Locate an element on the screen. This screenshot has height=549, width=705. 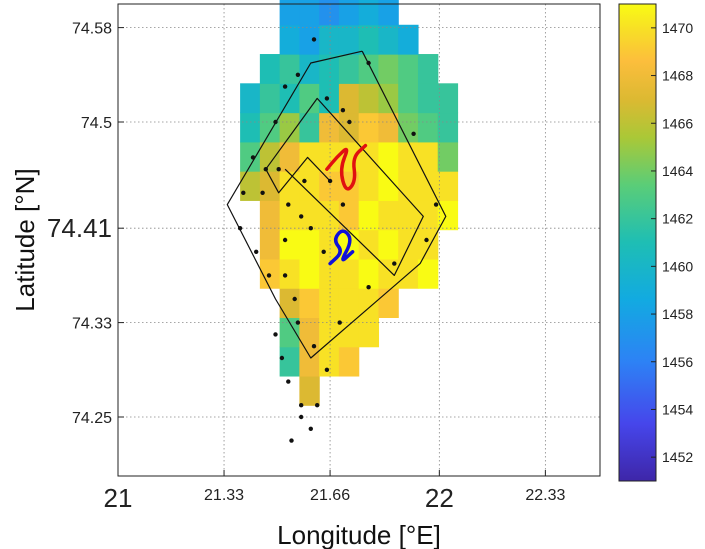
ship-track-inner-line is located at coordinates (344, 186).